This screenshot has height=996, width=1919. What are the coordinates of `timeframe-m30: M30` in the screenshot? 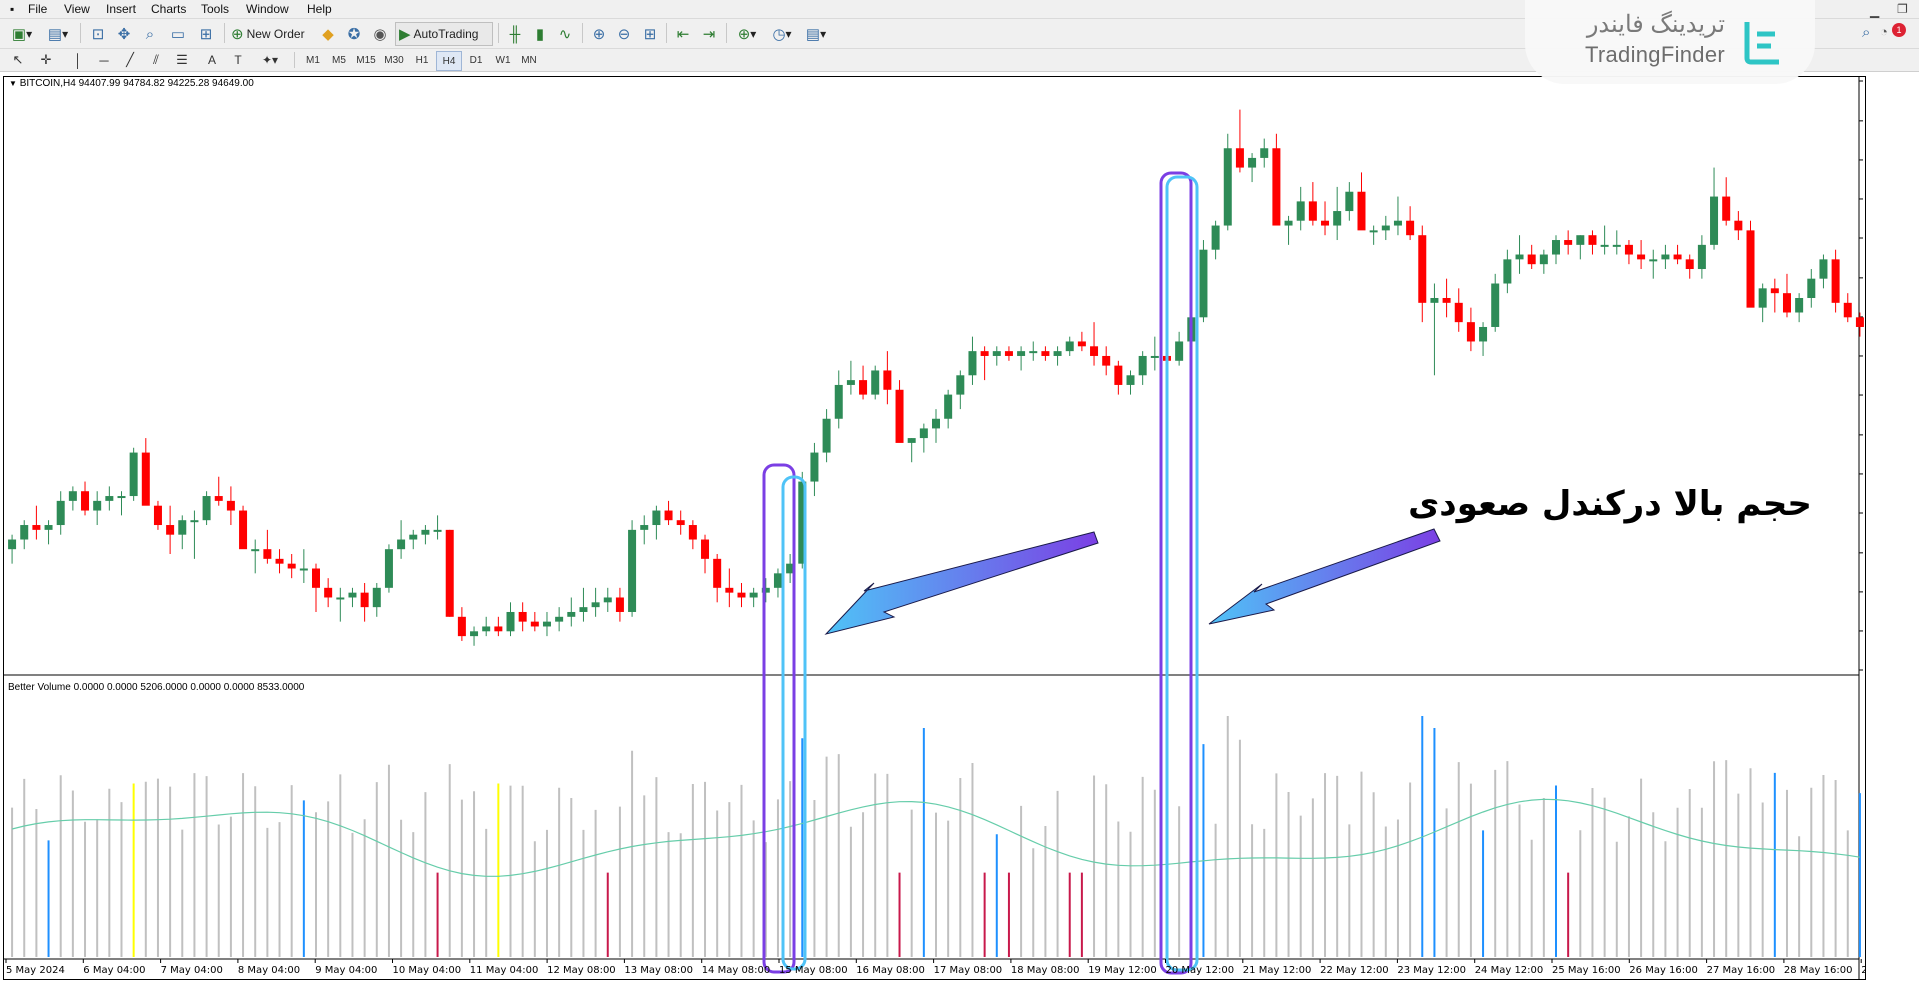 It's located at (394, 60).